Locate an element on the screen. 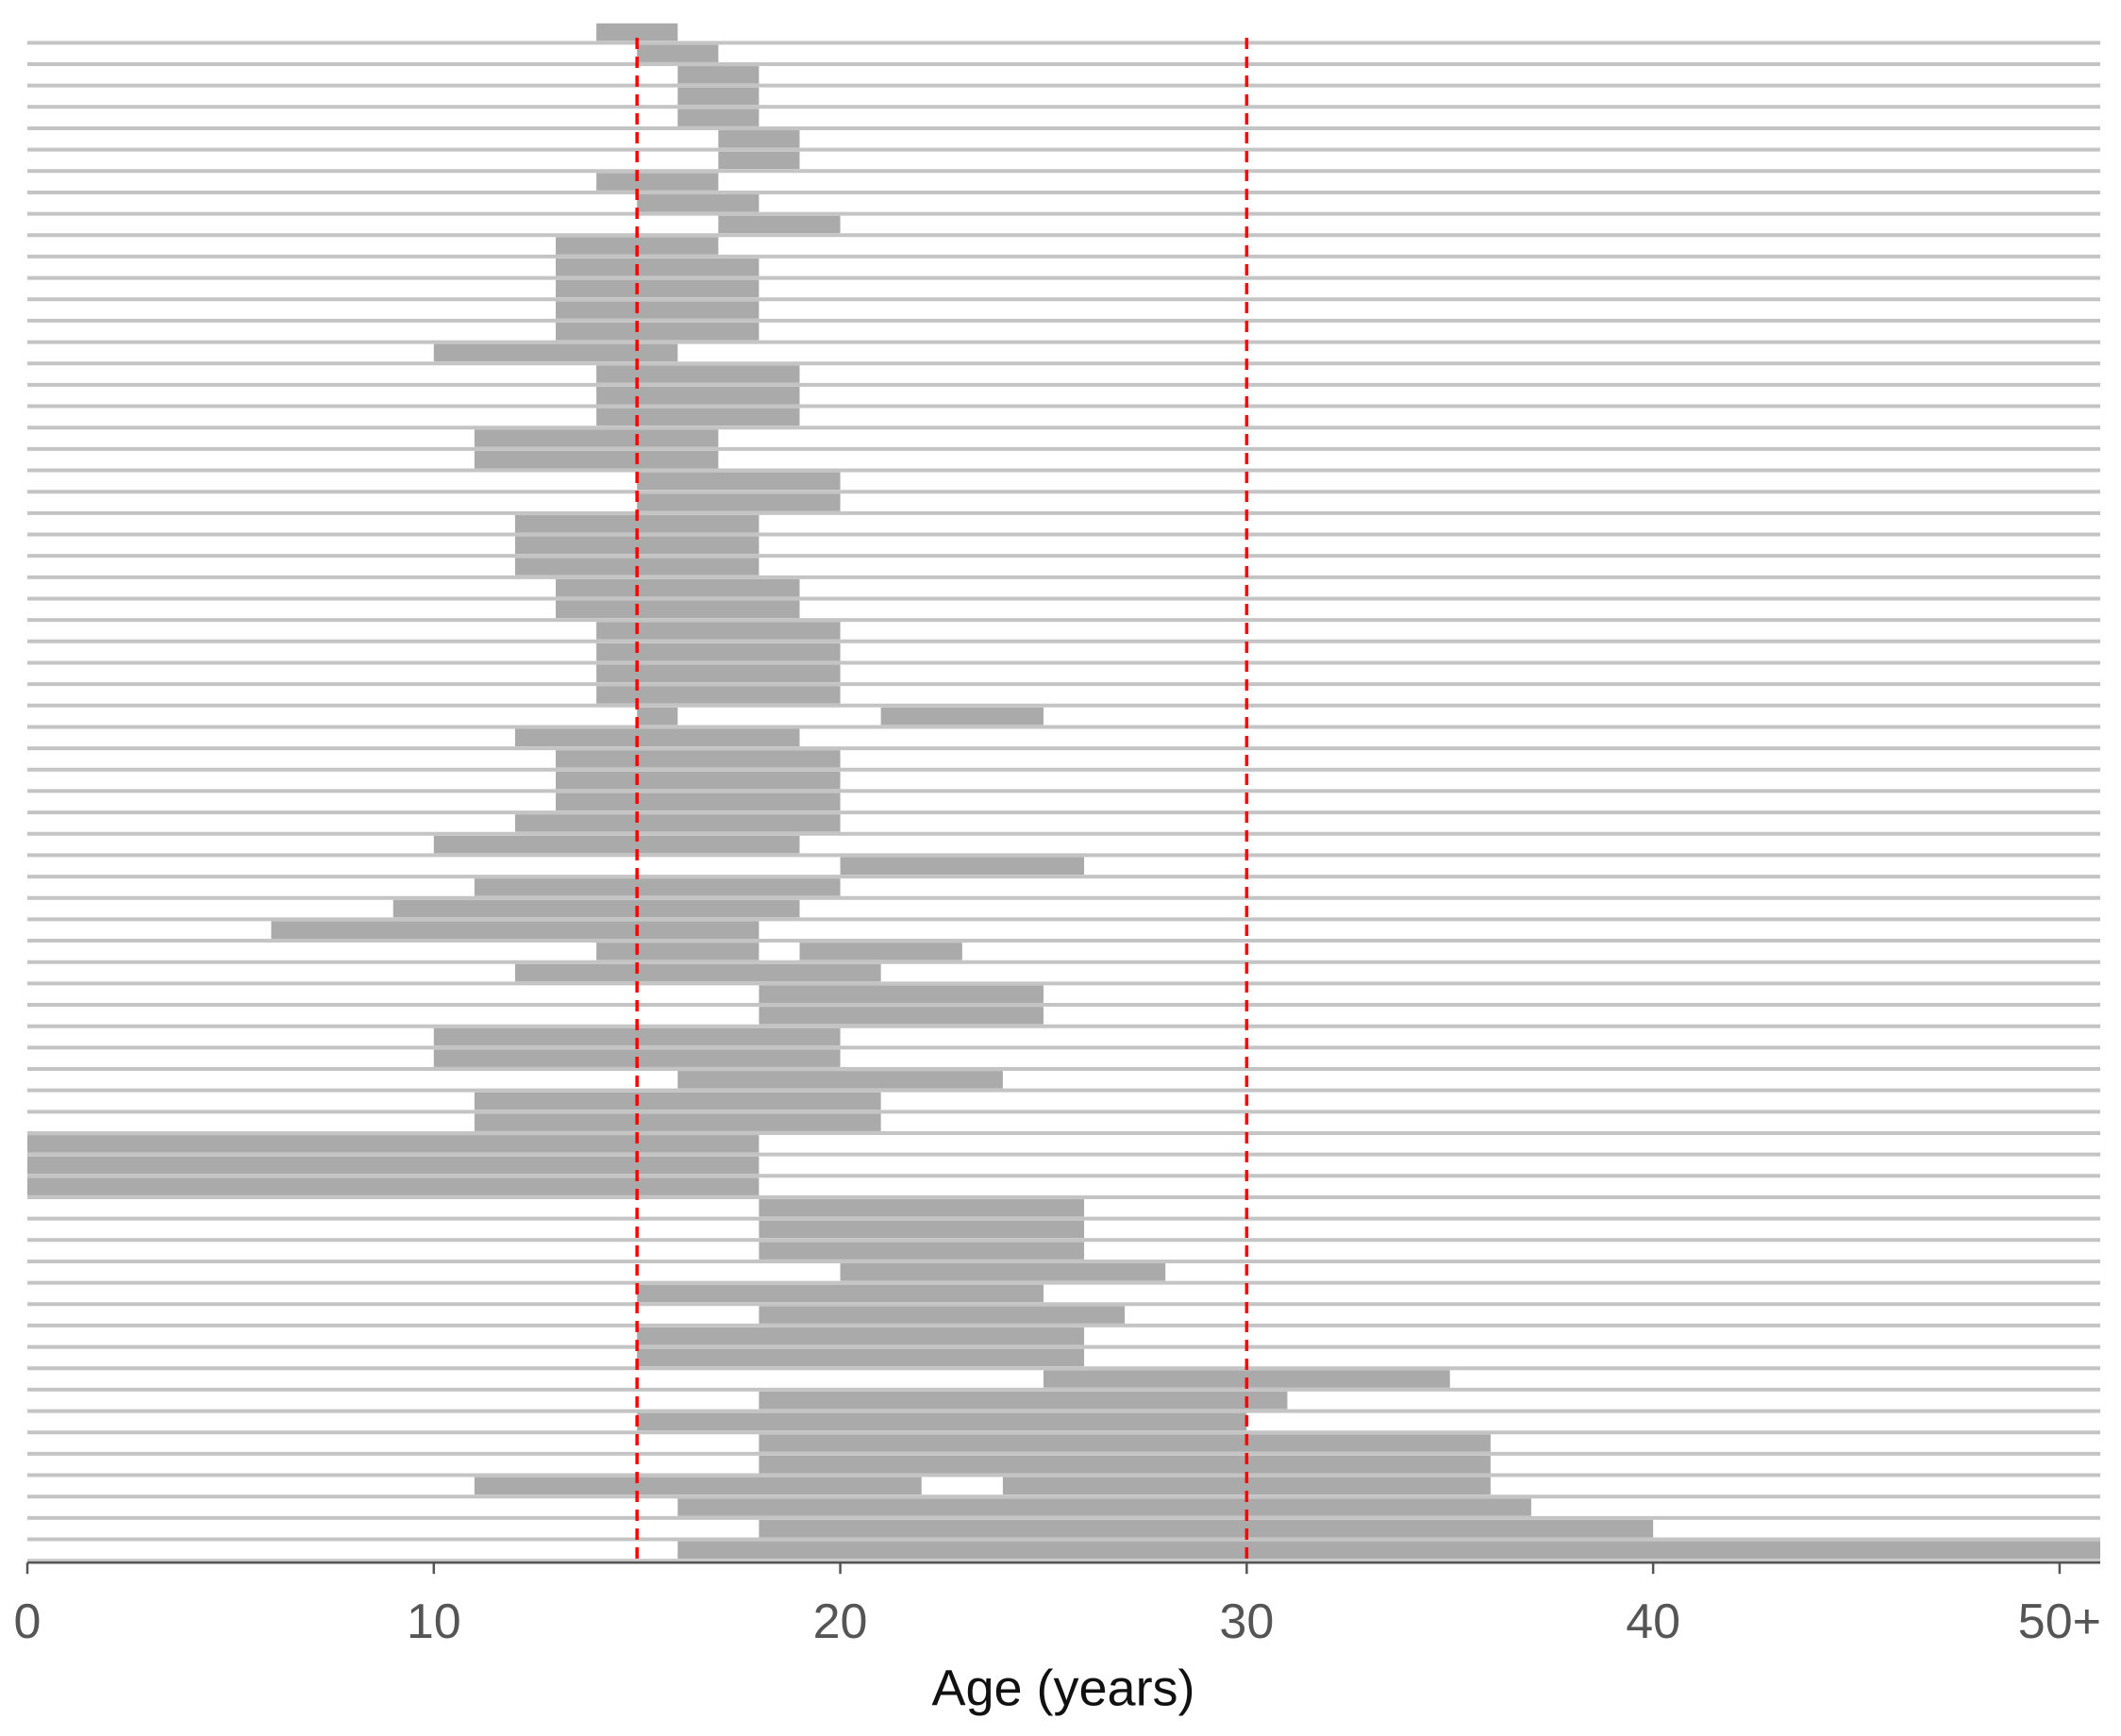 This screenshot has width=2121, height=1736. x-tick-label: 40 is located at coordinates (1653, 1621).